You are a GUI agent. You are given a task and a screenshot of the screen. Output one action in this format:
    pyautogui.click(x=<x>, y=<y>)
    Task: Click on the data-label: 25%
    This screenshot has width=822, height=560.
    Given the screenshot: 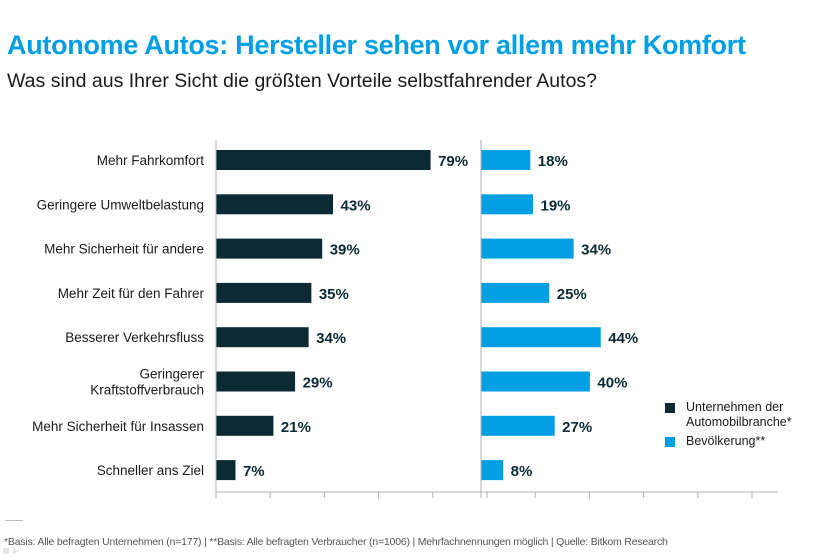 What is the action you would take?
    pyautogui.click(x=572, y=294)
    